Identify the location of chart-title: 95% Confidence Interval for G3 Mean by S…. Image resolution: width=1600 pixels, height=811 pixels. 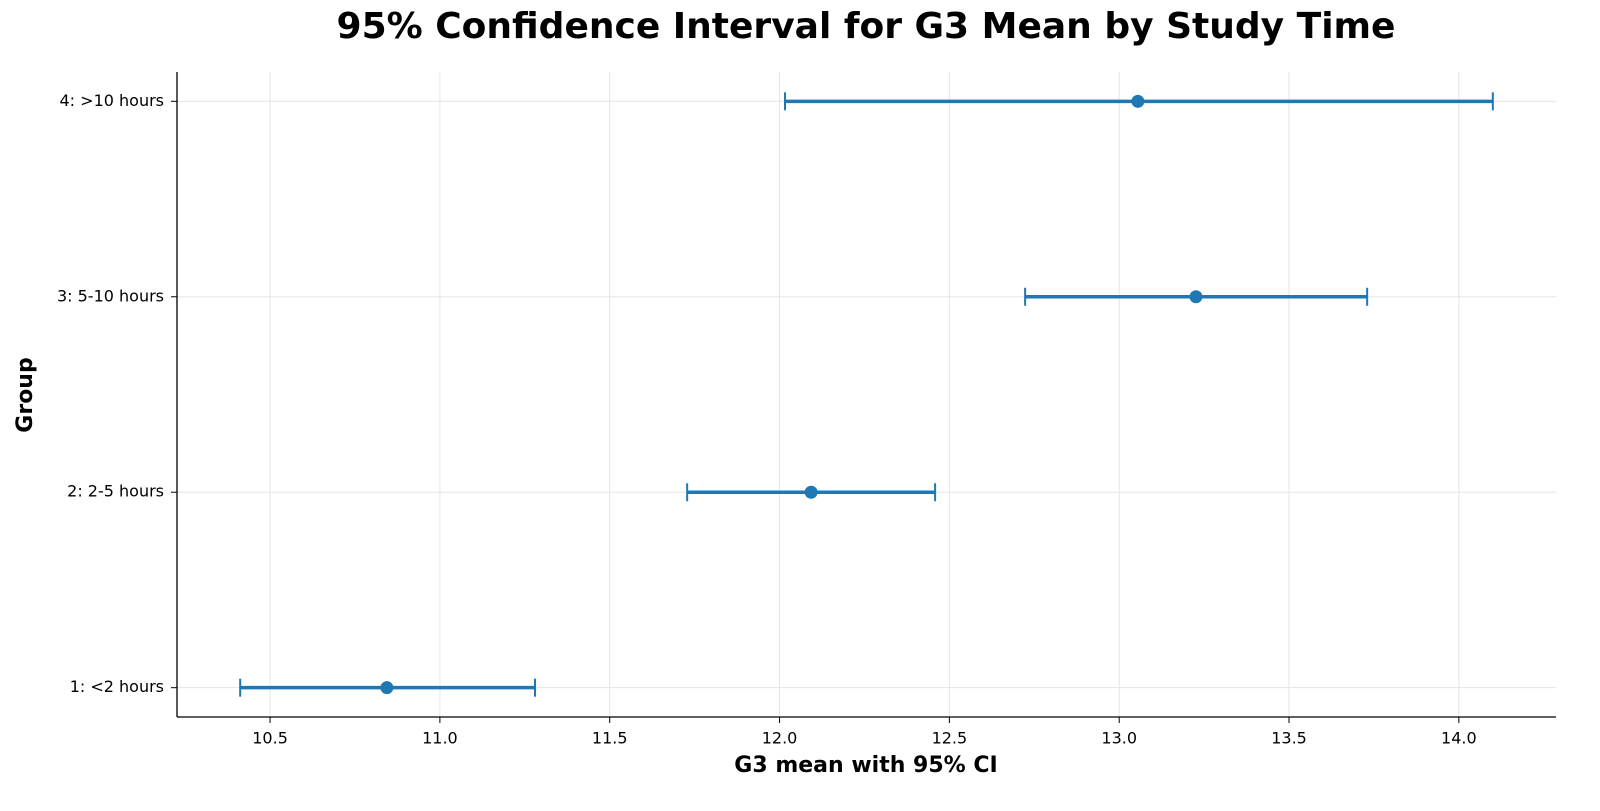
(866, 26).